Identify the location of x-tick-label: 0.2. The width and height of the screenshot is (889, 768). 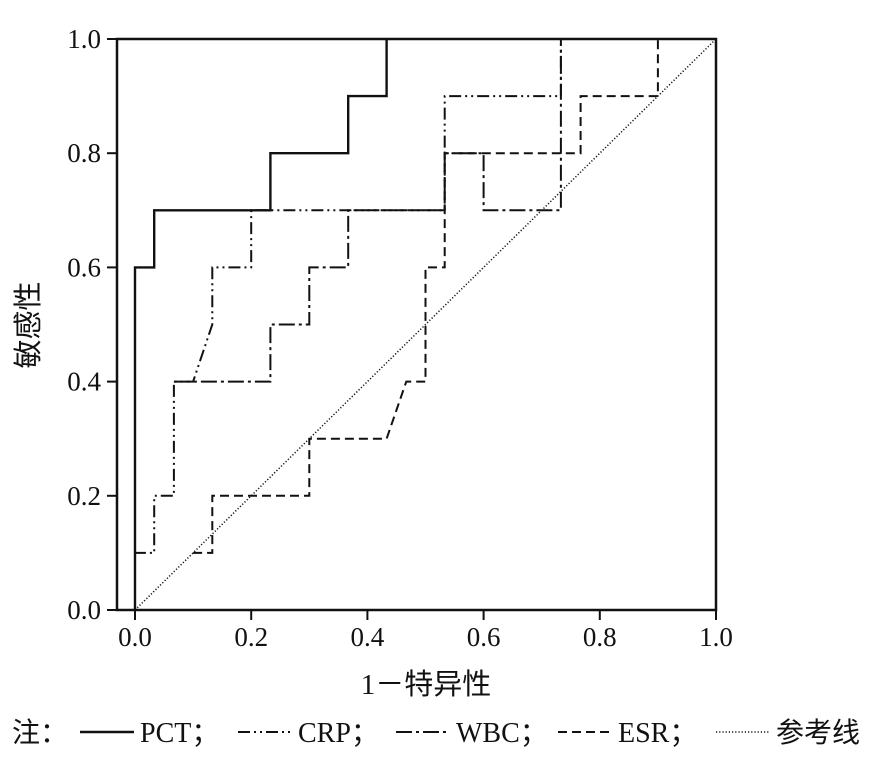
(251, 637).